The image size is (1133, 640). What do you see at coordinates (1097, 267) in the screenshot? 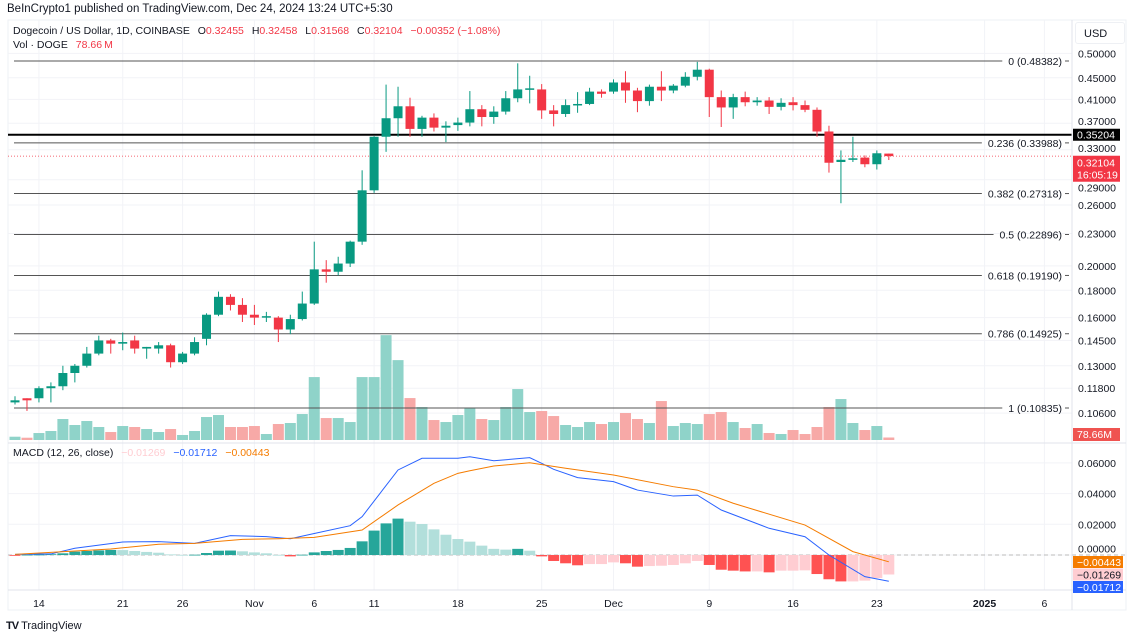
I see `price-tick-label: 0.20000` at bounding box center [1097, 267].